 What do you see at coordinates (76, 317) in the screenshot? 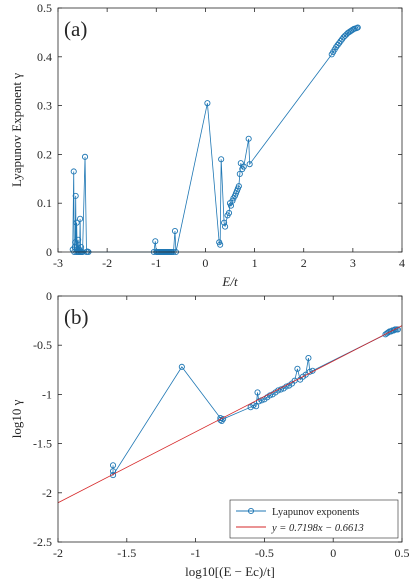
I see `panel-b-label: (b)` at bounding box center [76, 317].